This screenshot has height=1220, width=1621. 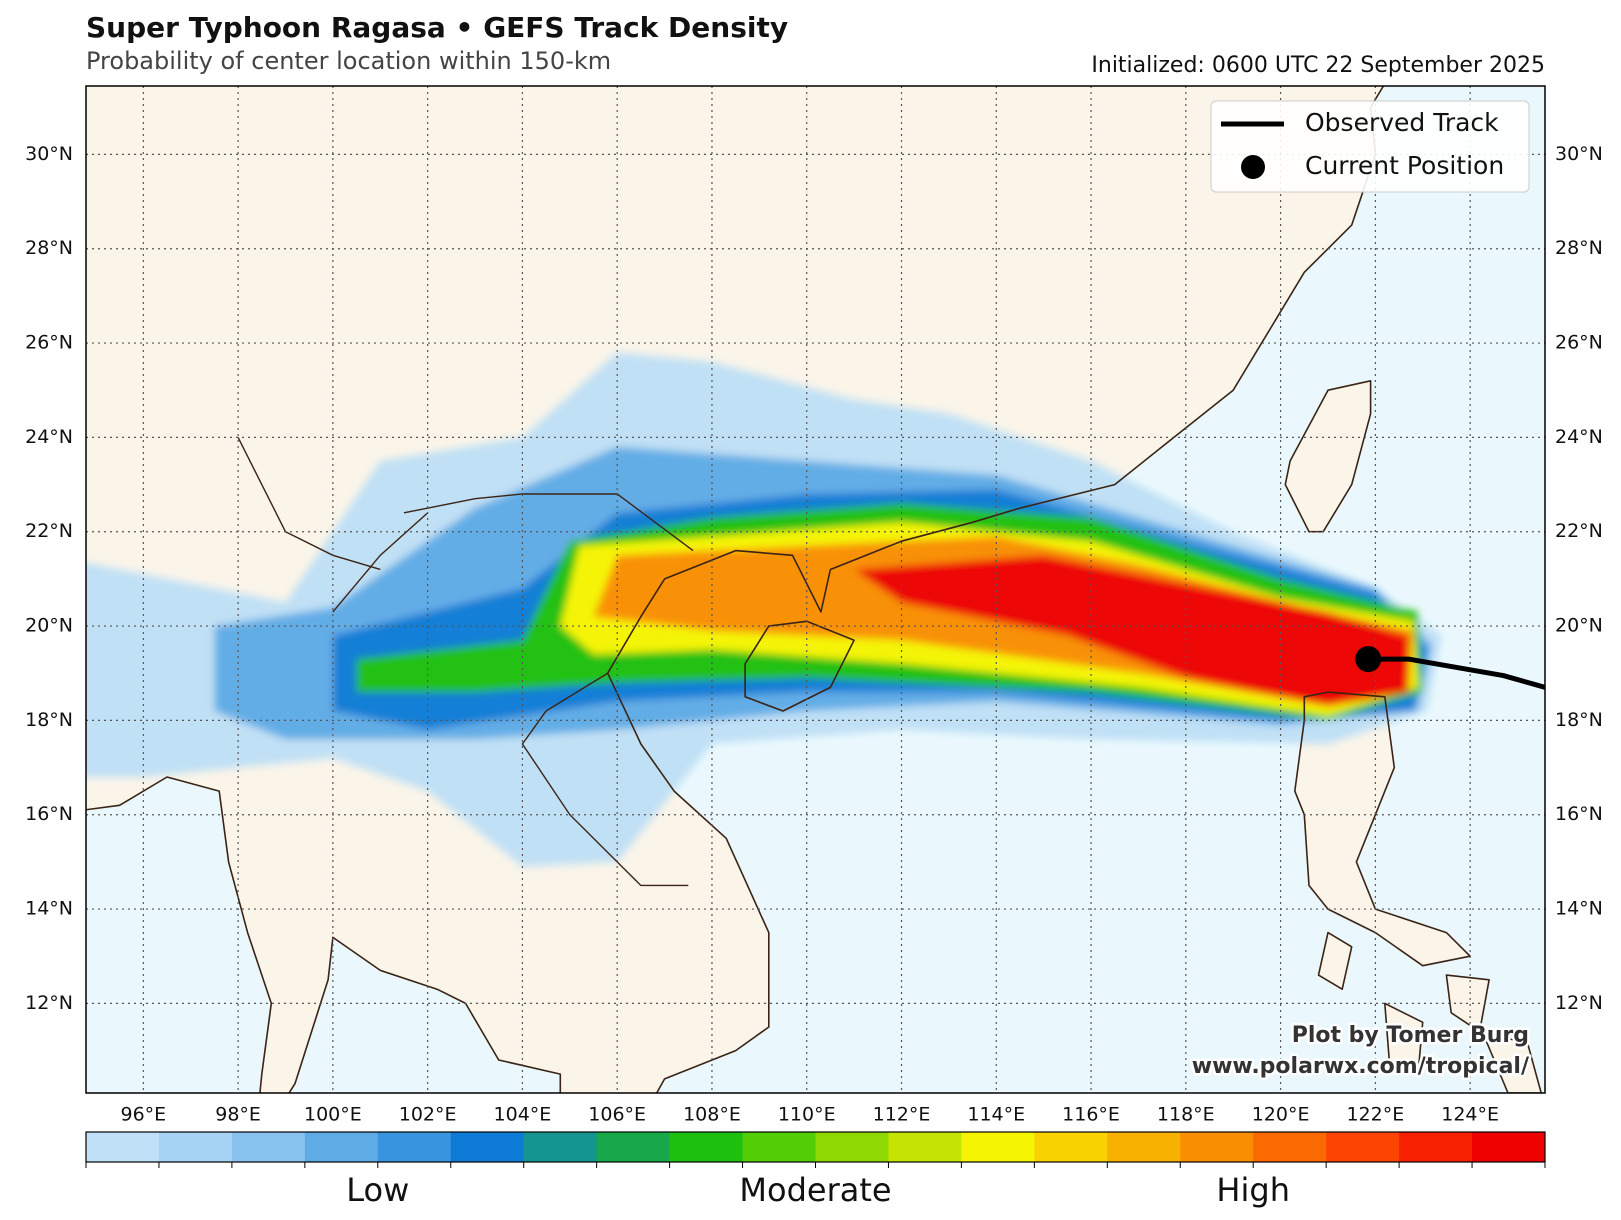 I want to click on current-position, so click(x=1368, y=659).